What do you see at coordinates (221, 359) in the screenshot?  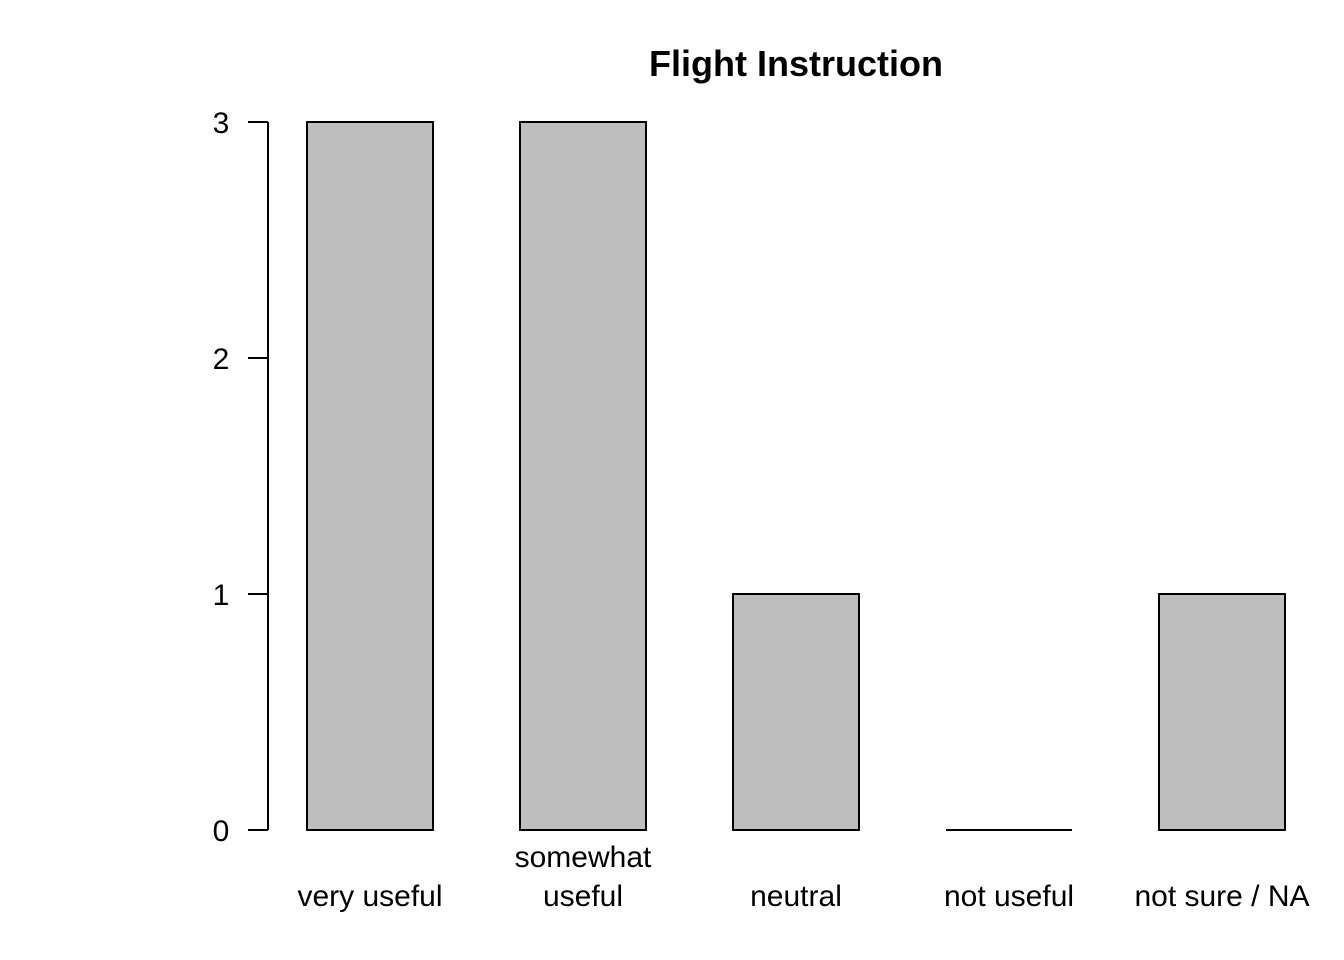 I see `y-tick-label: 2` at bounding box center [221, 359].